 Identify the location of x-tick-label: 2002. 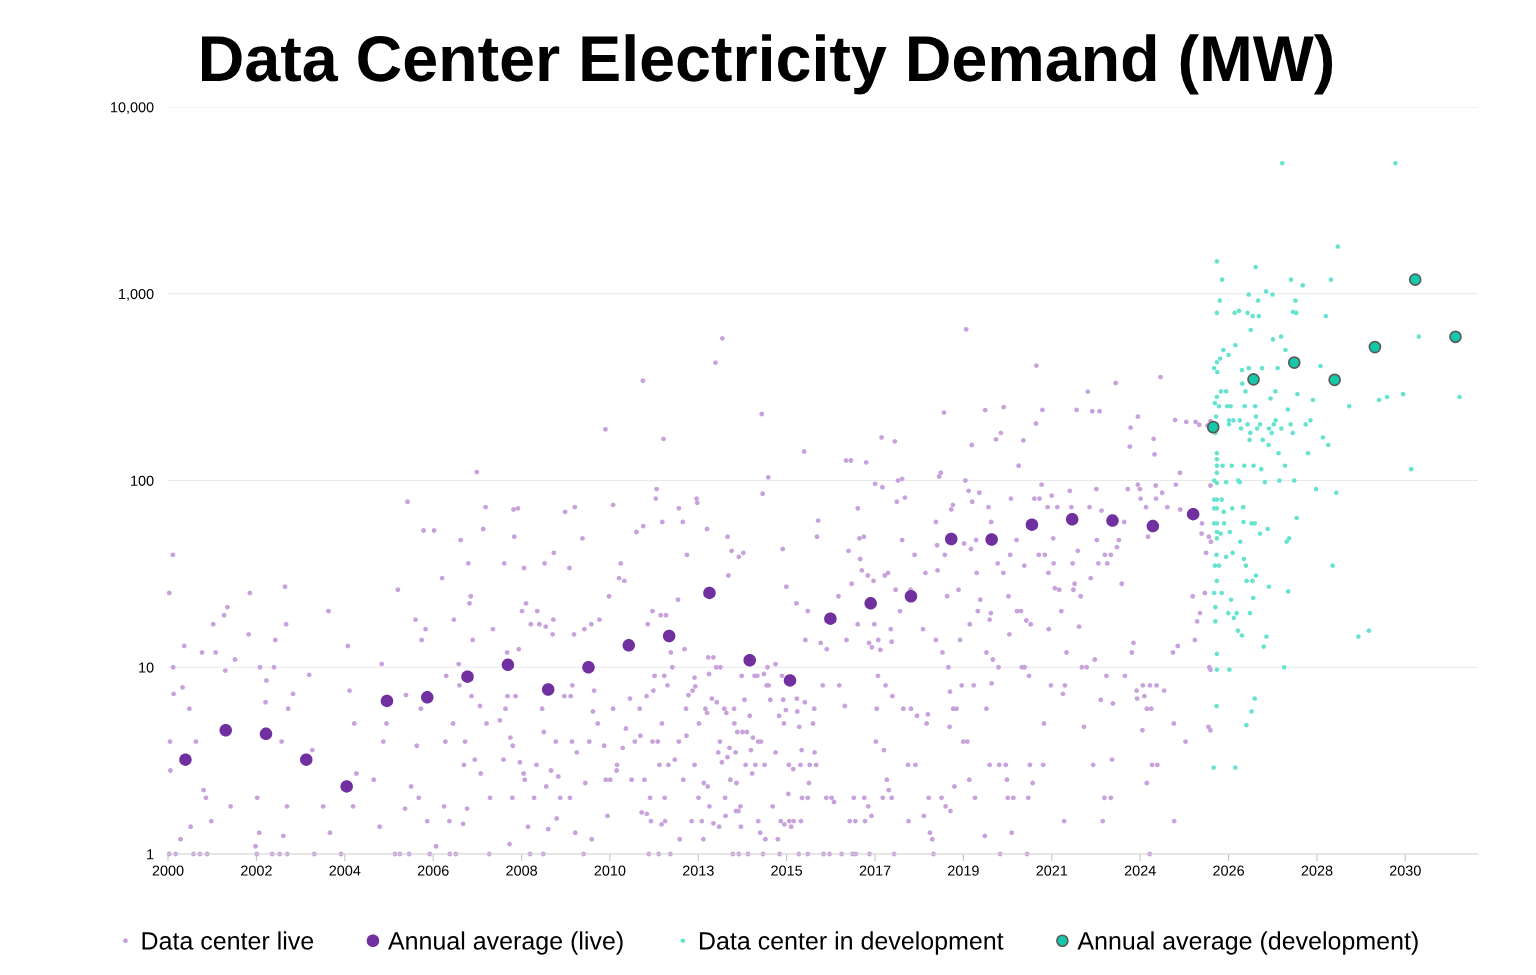
(256, 870).